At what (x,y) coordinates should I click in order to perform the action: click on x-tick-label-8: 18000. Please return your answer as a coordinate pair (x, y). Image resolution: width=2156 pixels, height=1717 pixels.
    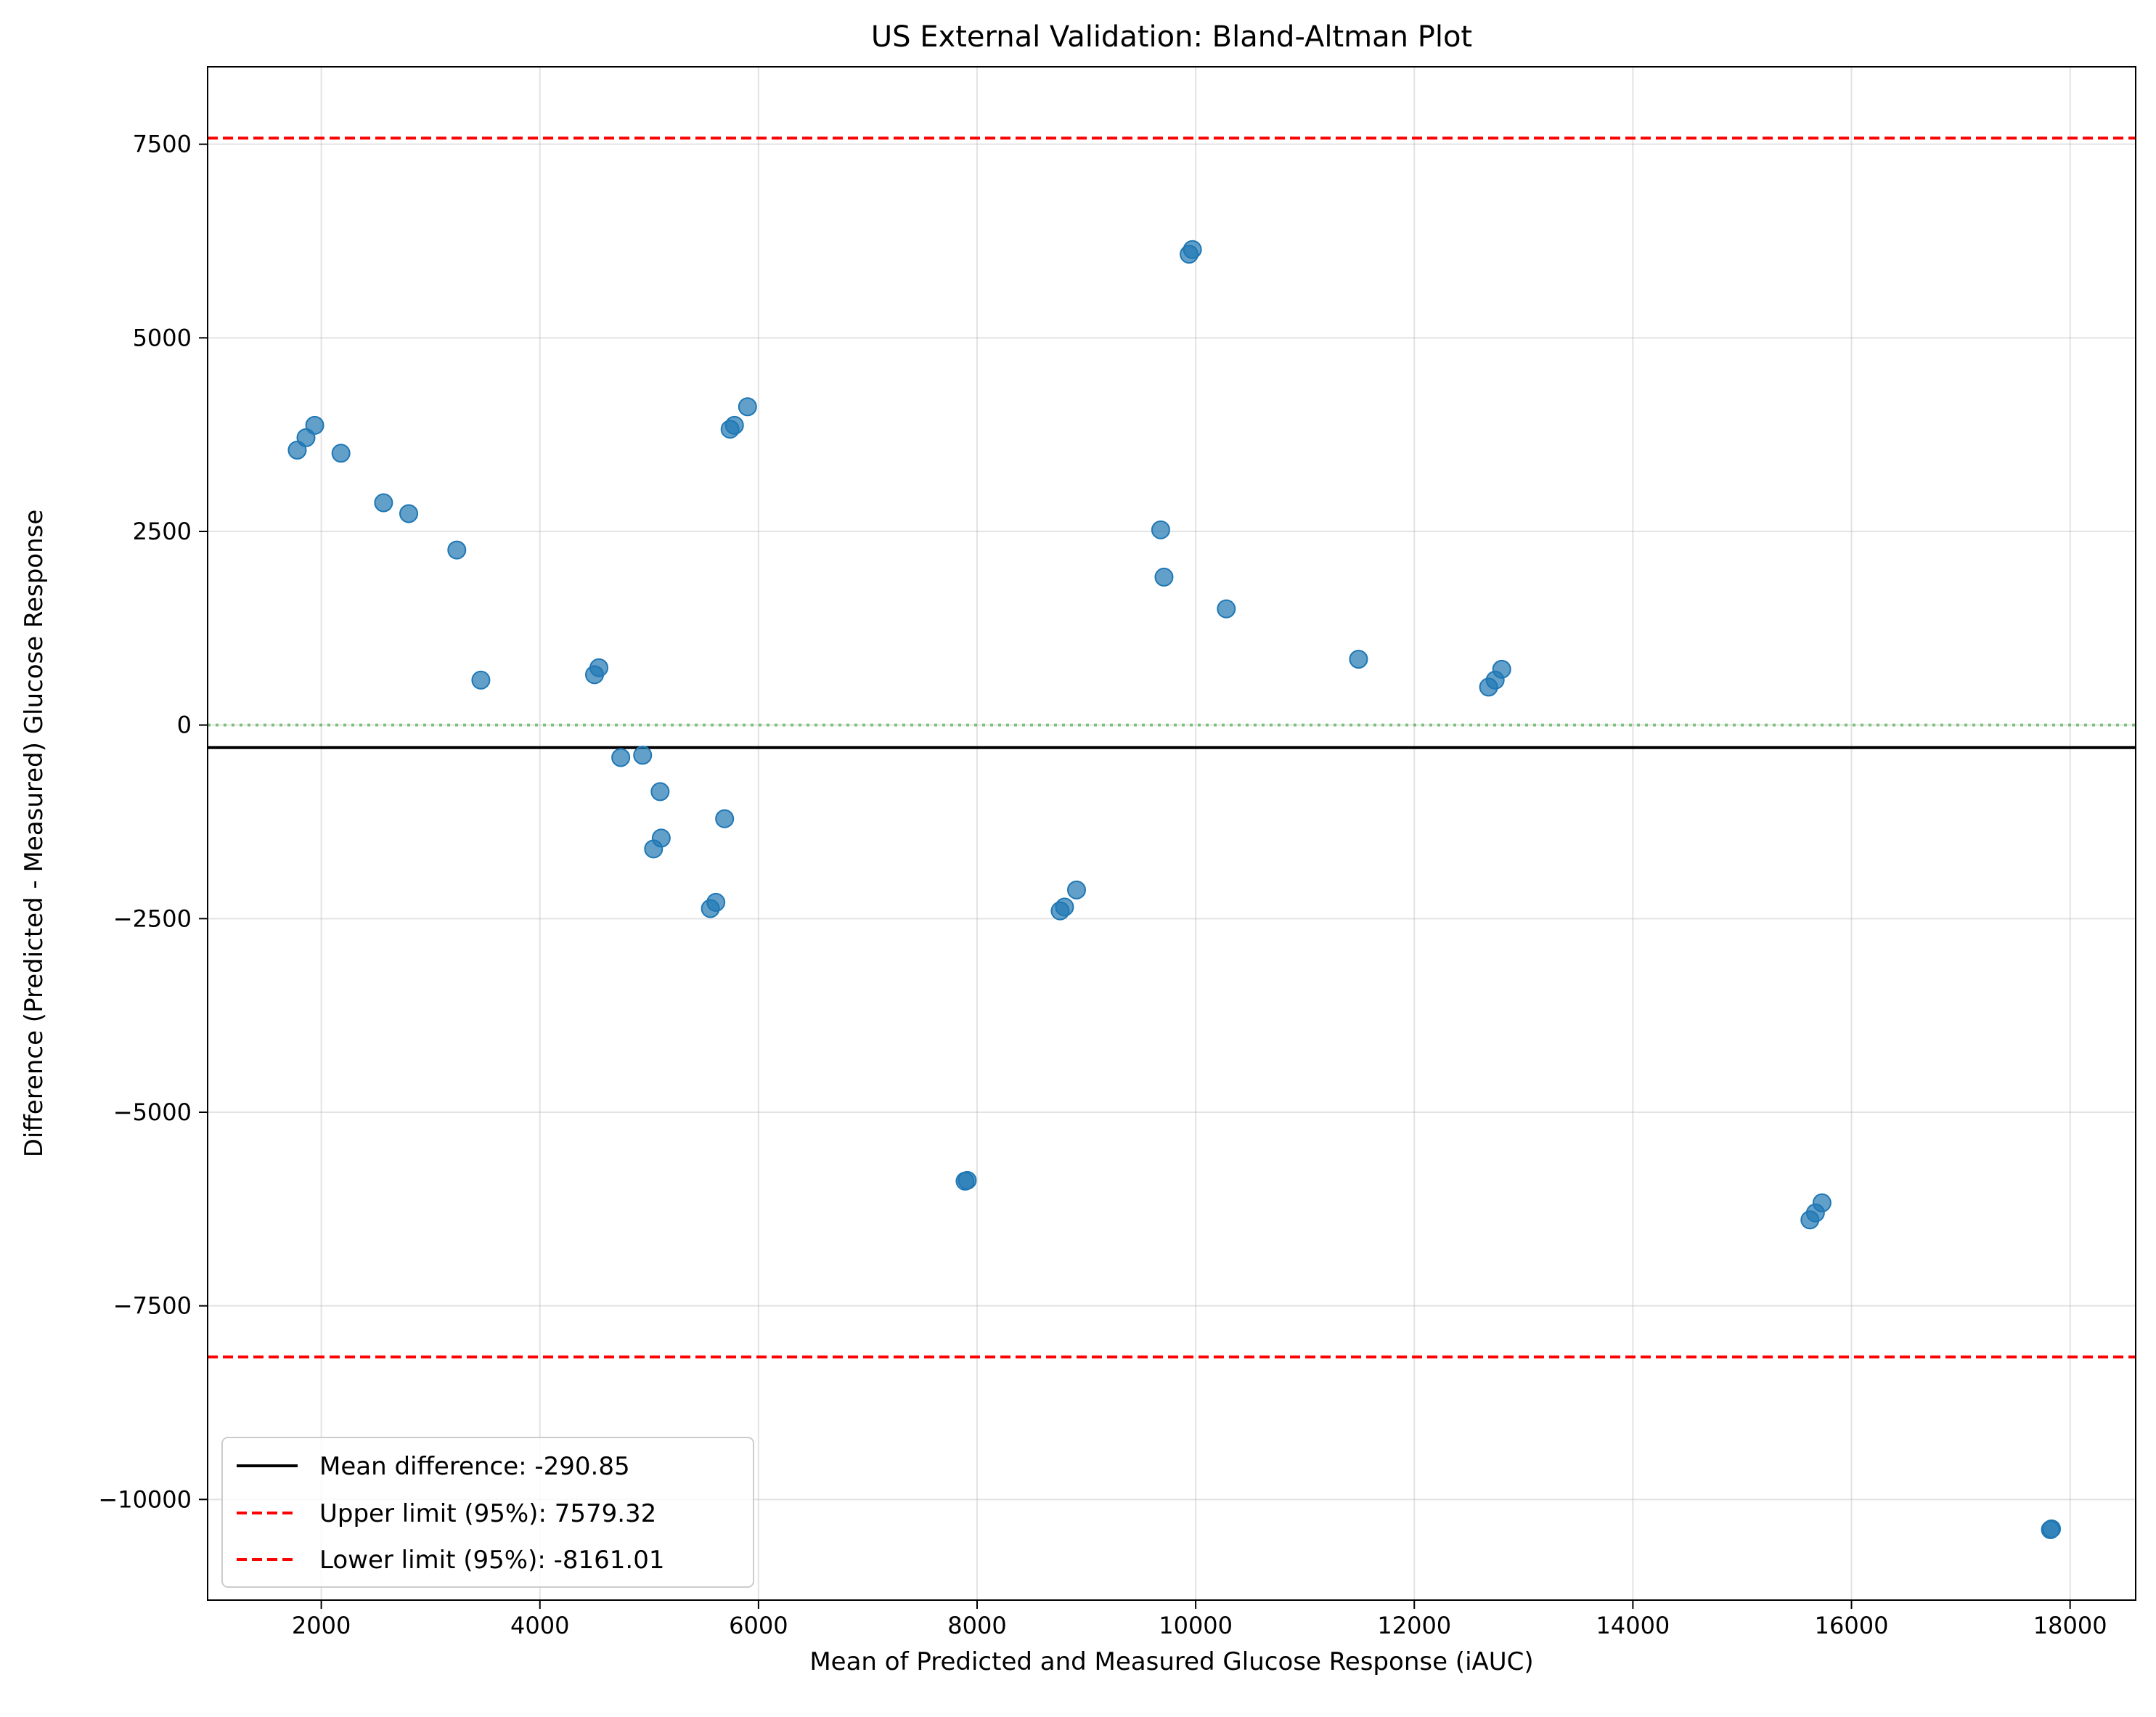
    Looking at the image, I should click on (2070, 1625).